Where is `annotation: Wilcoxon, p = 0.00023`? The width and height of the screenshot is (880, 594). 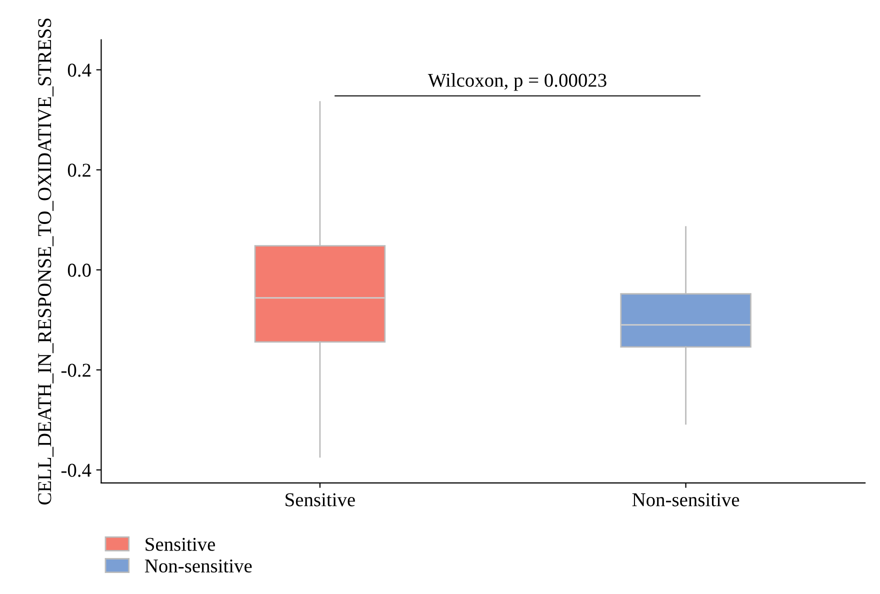
annotation: Wilcoxon, p = 0.00023 is located at coordinates (517, 82).